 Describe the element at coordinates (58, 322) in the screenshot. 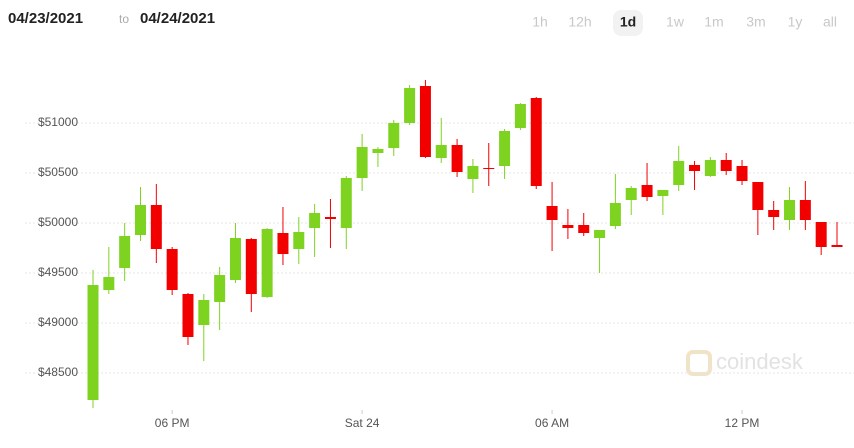

I see `y-tick-label: $49000` at that location.